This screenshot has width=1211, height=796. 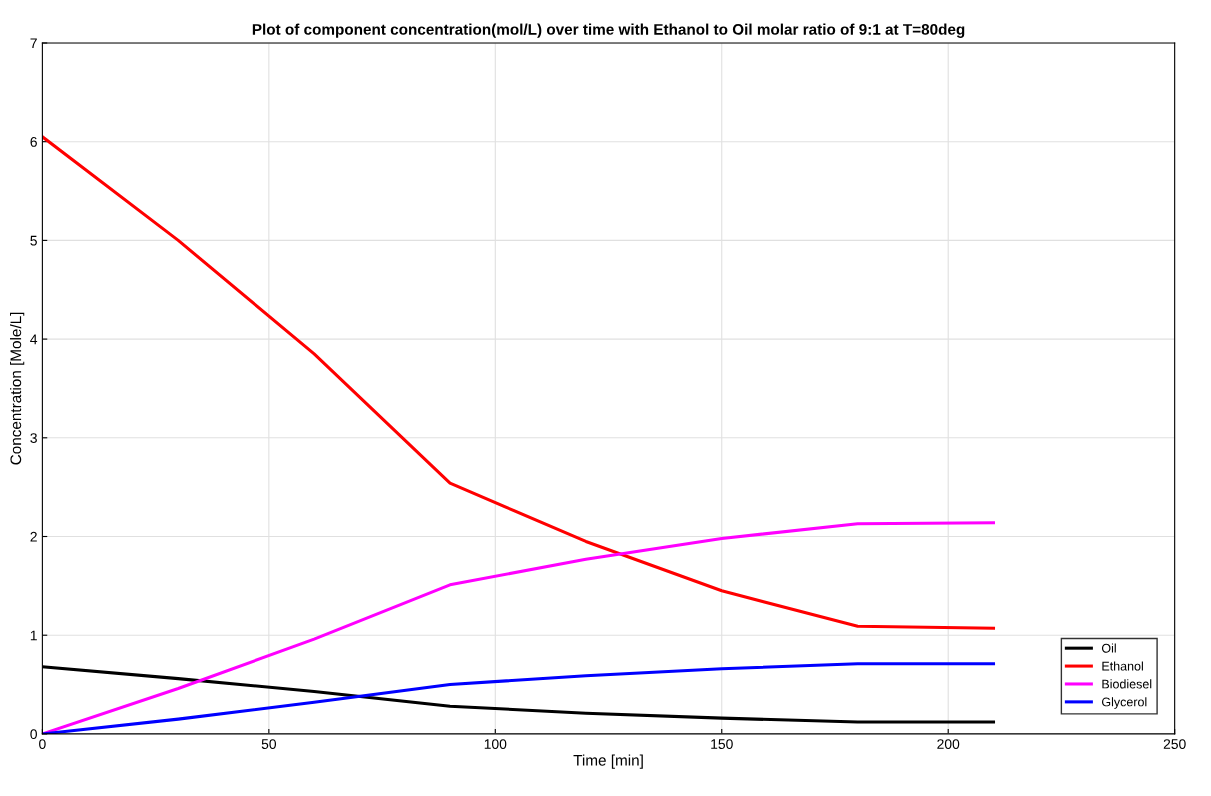 I want to click on x-tick-label: 50, so click(x=269, y=744).